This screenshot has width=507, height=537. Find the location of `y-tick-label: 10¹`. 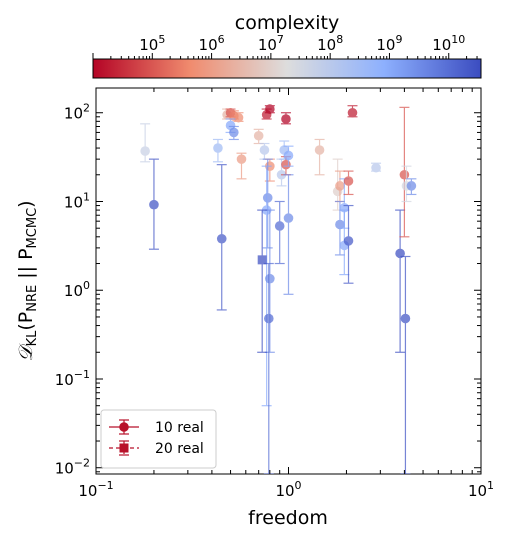

y-tick-label: 10¹ is located at coordinates (77, 200).